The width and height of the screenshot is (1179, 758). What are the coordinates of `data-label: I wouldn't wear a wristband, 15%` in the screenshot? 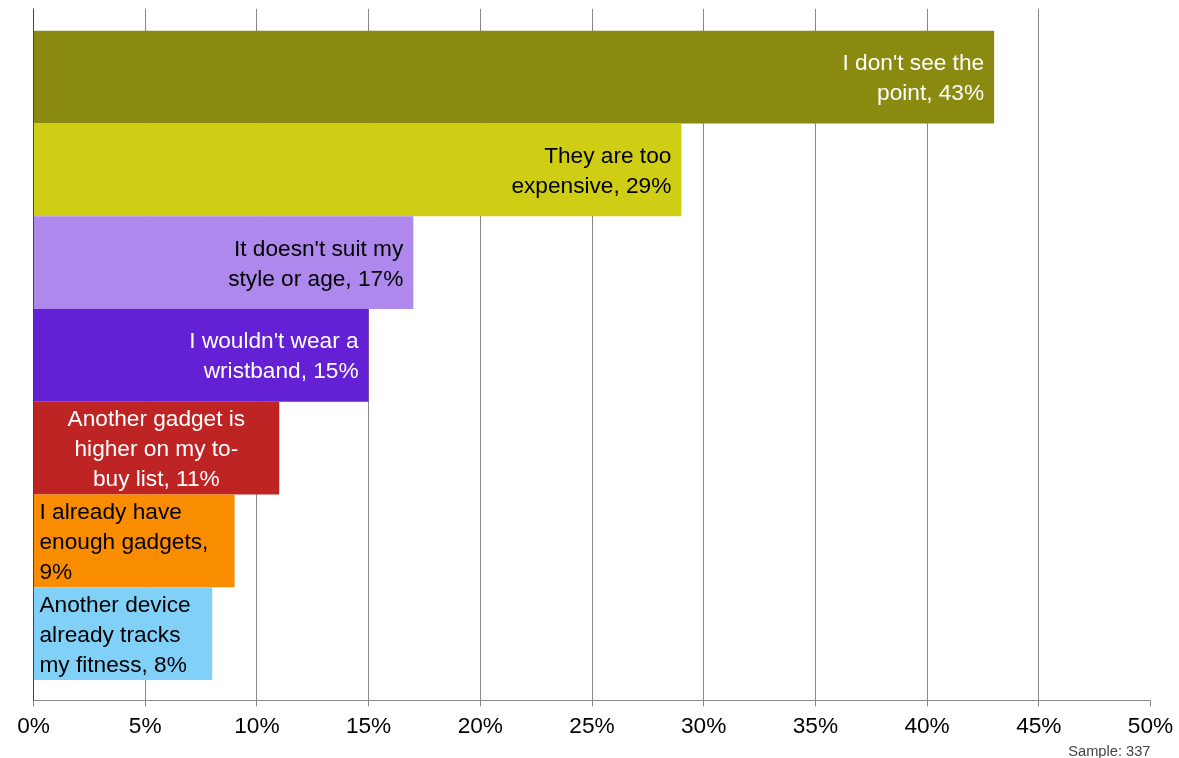 It's located at (274, 355).